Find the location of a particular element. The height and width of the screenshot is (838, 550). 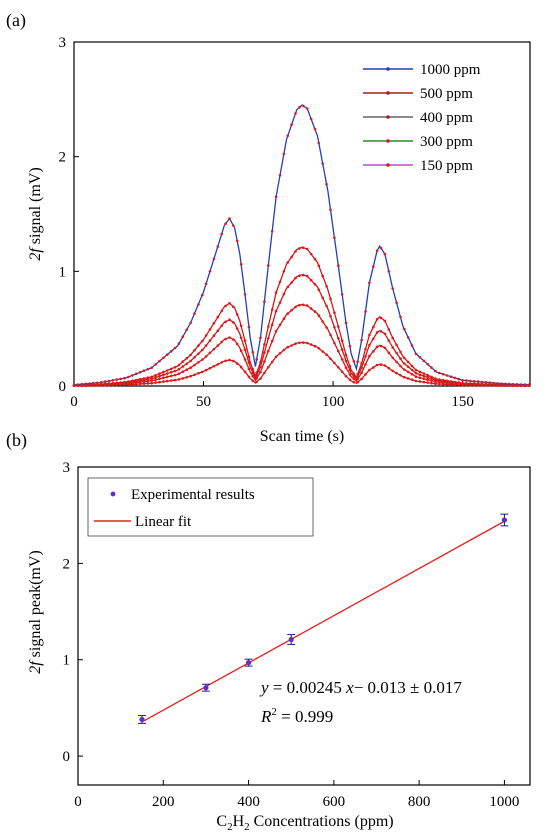

legend-item-500ppm: 500 ppm is located at coordinates (418, 94).